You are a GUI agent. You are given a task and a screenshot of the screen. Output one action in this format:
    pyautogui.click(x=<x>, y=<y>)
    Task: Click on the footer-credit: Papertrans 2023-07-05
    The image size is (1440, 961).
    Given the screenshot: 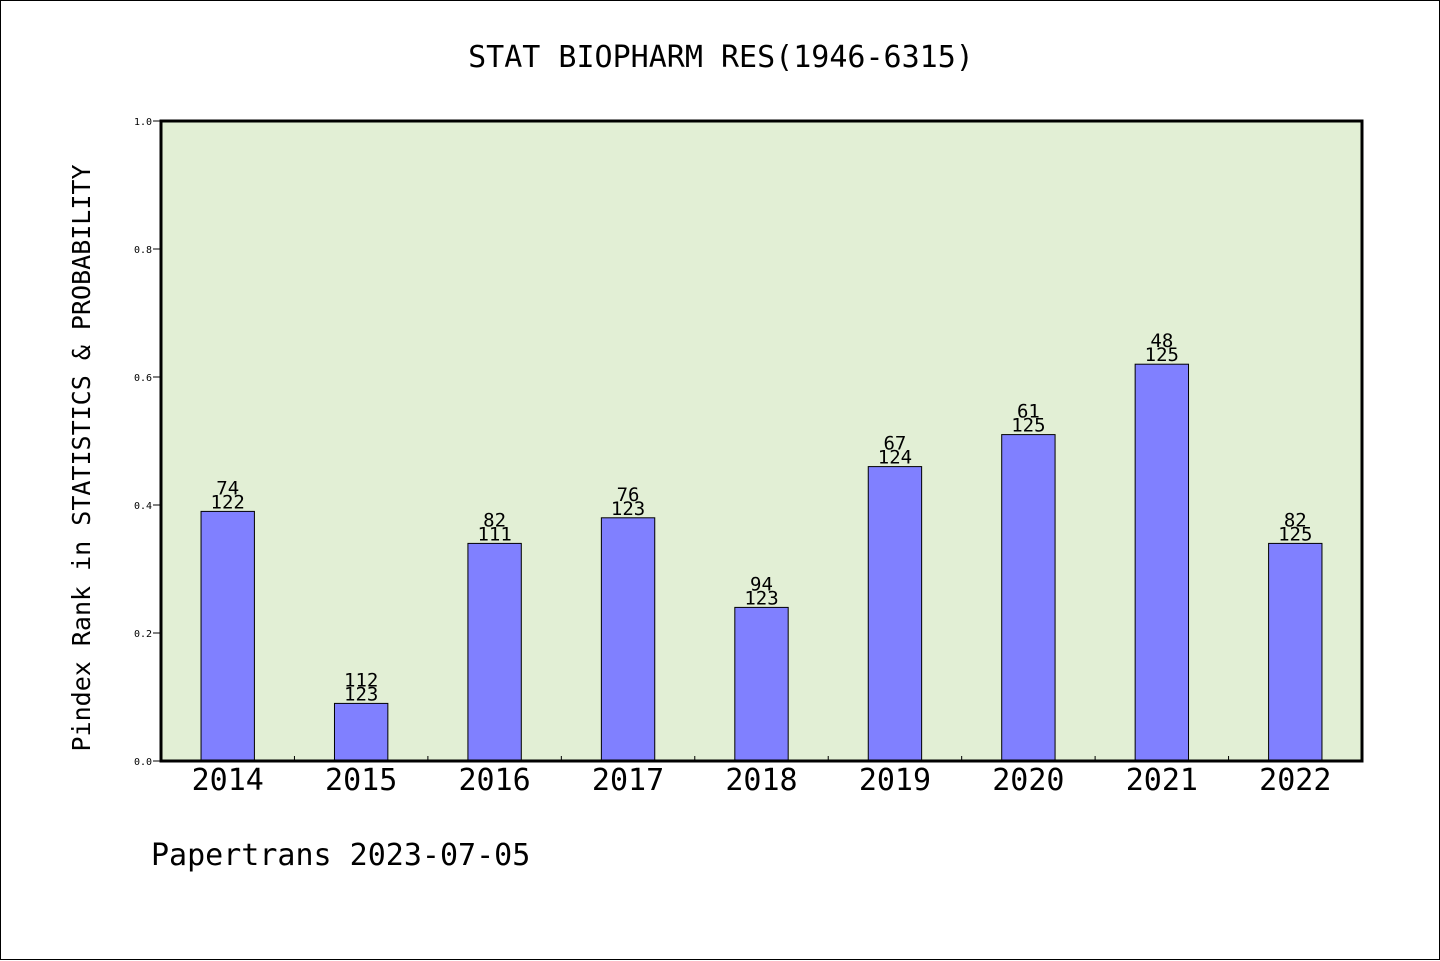 What is the action you would take?
    pyautogui.click(x=340, y=855)
    